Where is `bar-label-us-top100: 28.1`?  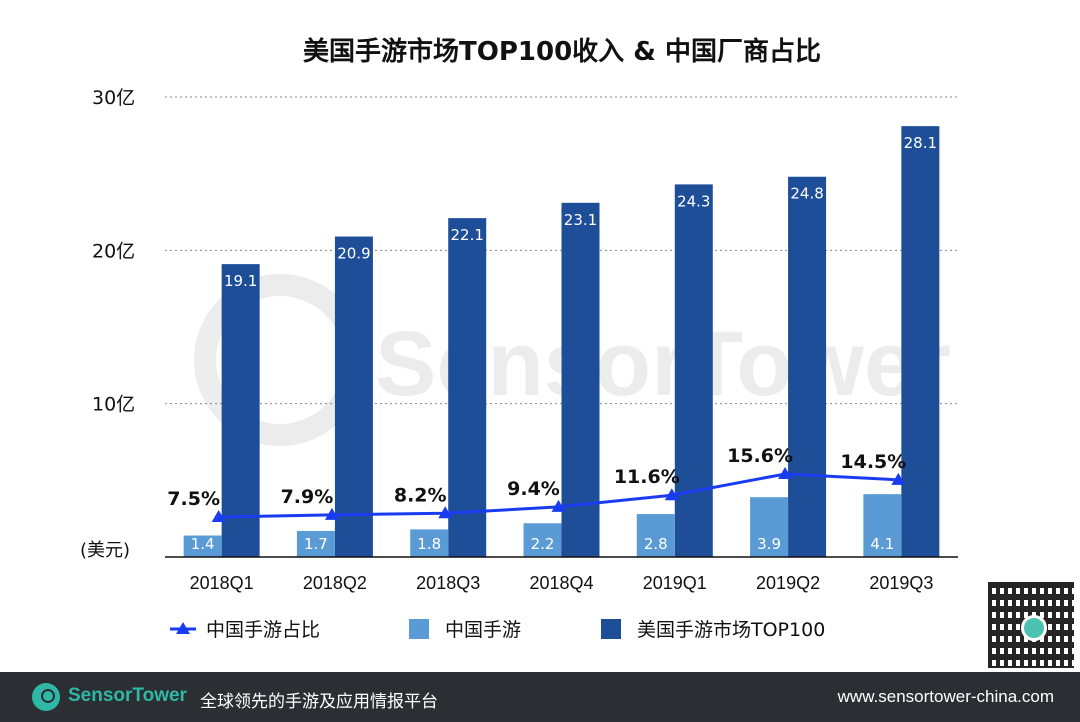
bar-label-us-top100: 28.1 is located at coordinates (920, 143).